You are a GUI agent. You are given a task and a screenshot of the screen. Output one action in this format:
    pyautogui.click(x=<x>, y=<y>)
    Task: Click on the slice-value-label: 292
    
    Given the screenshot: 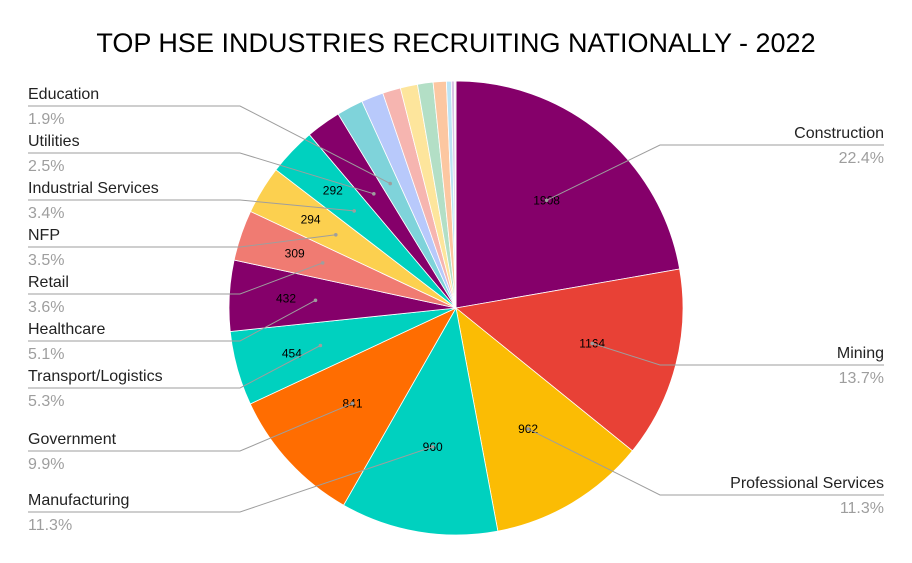 What is the action you would take?
    pyautogui.click(x=333, y=191)
    